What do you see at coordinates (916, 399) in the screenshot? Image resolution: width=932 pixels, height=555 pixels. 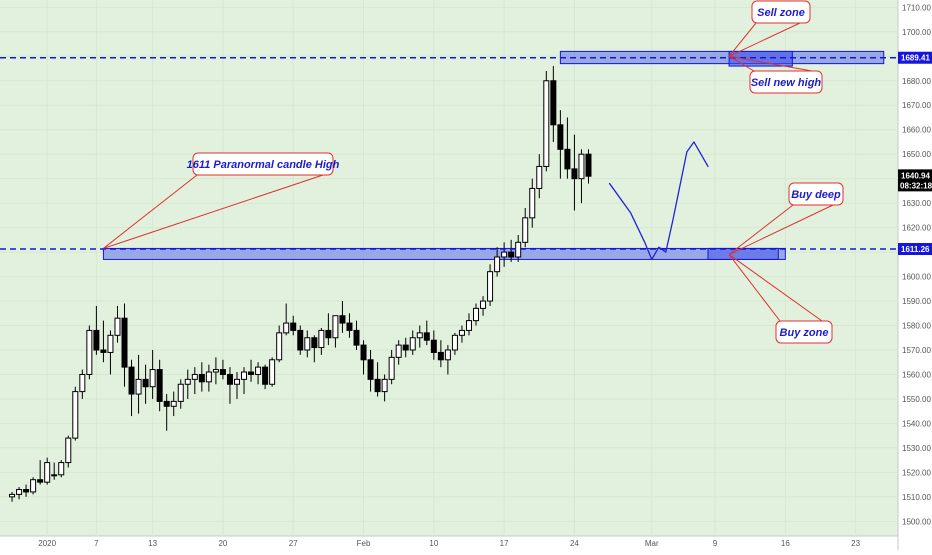 I see `y-tick-label: 1550.00` at bounding box center [916, 399].